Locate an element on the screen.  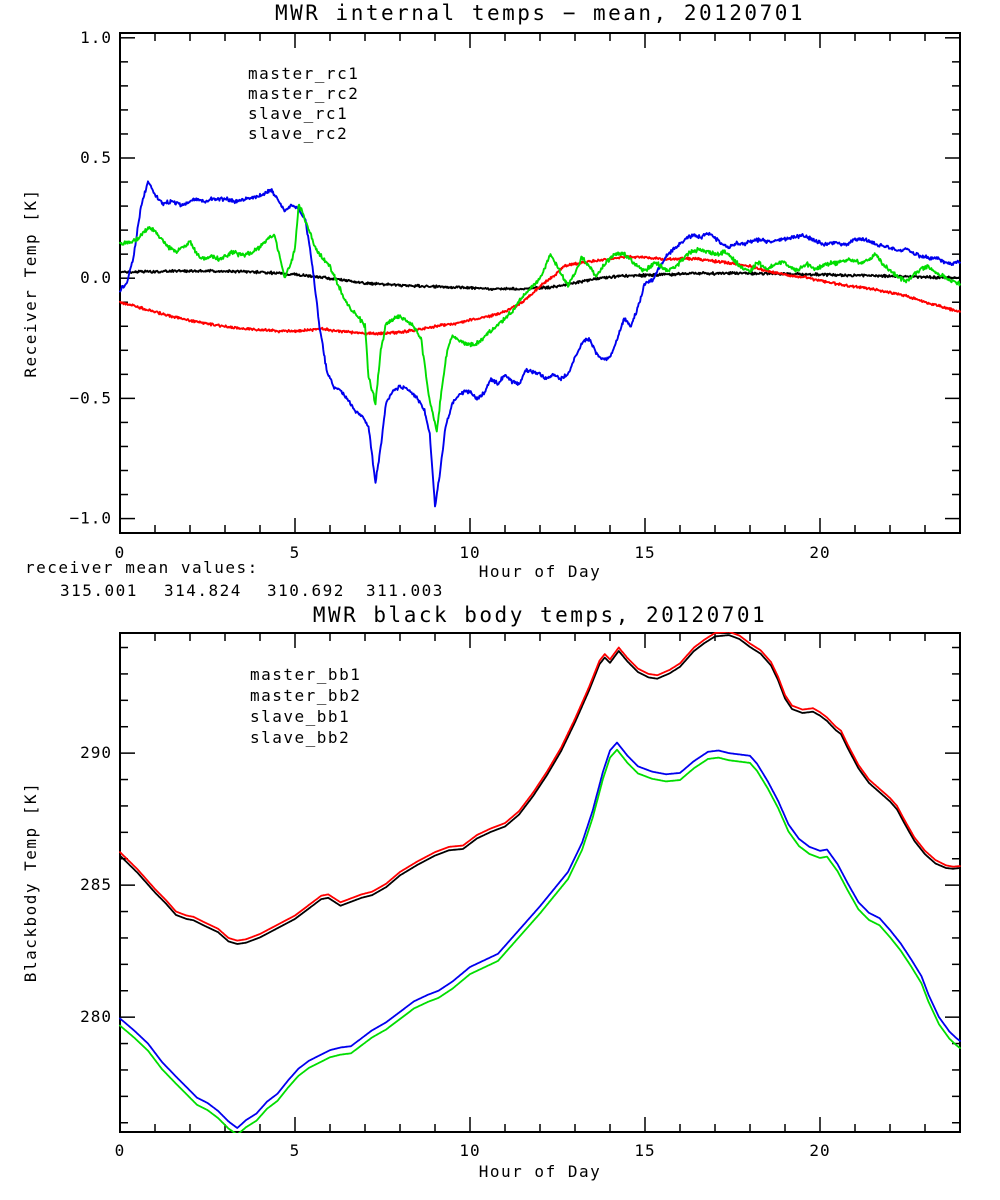
top-chart-title: MWR internal temps − mean, 20120701 is located at coordinates (540, 13).